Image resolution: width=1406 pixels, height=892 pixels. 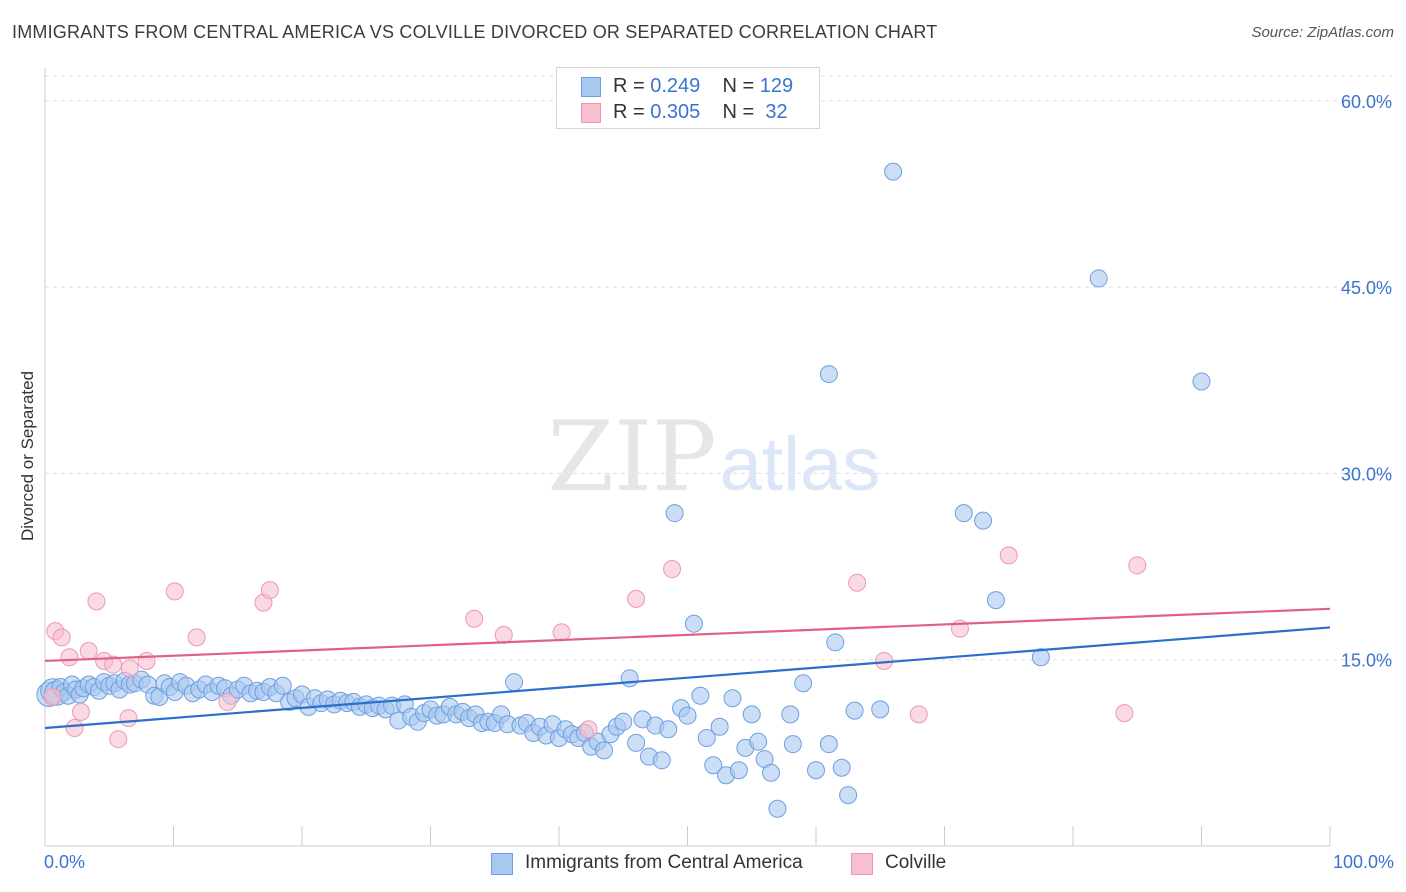 I want to click on legend-label: Colville, so click(x=916, y=862).